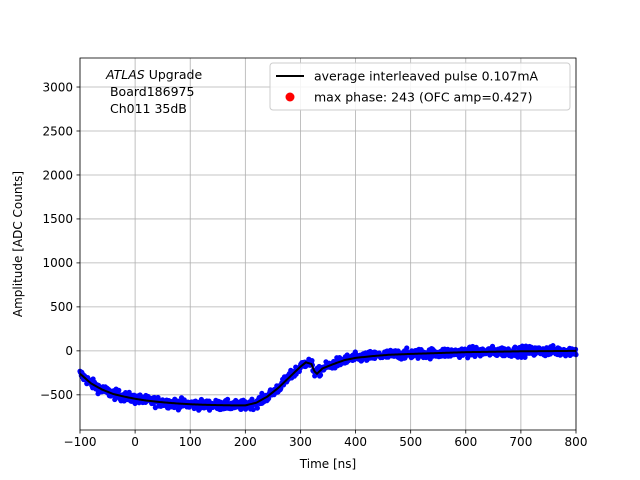 The width and height of the screenshot is (640, 480). What do you see at coordinates (57, 263) in the screenshot?
I see `y-tick-label: 1000` at bounding box center [57, 263].